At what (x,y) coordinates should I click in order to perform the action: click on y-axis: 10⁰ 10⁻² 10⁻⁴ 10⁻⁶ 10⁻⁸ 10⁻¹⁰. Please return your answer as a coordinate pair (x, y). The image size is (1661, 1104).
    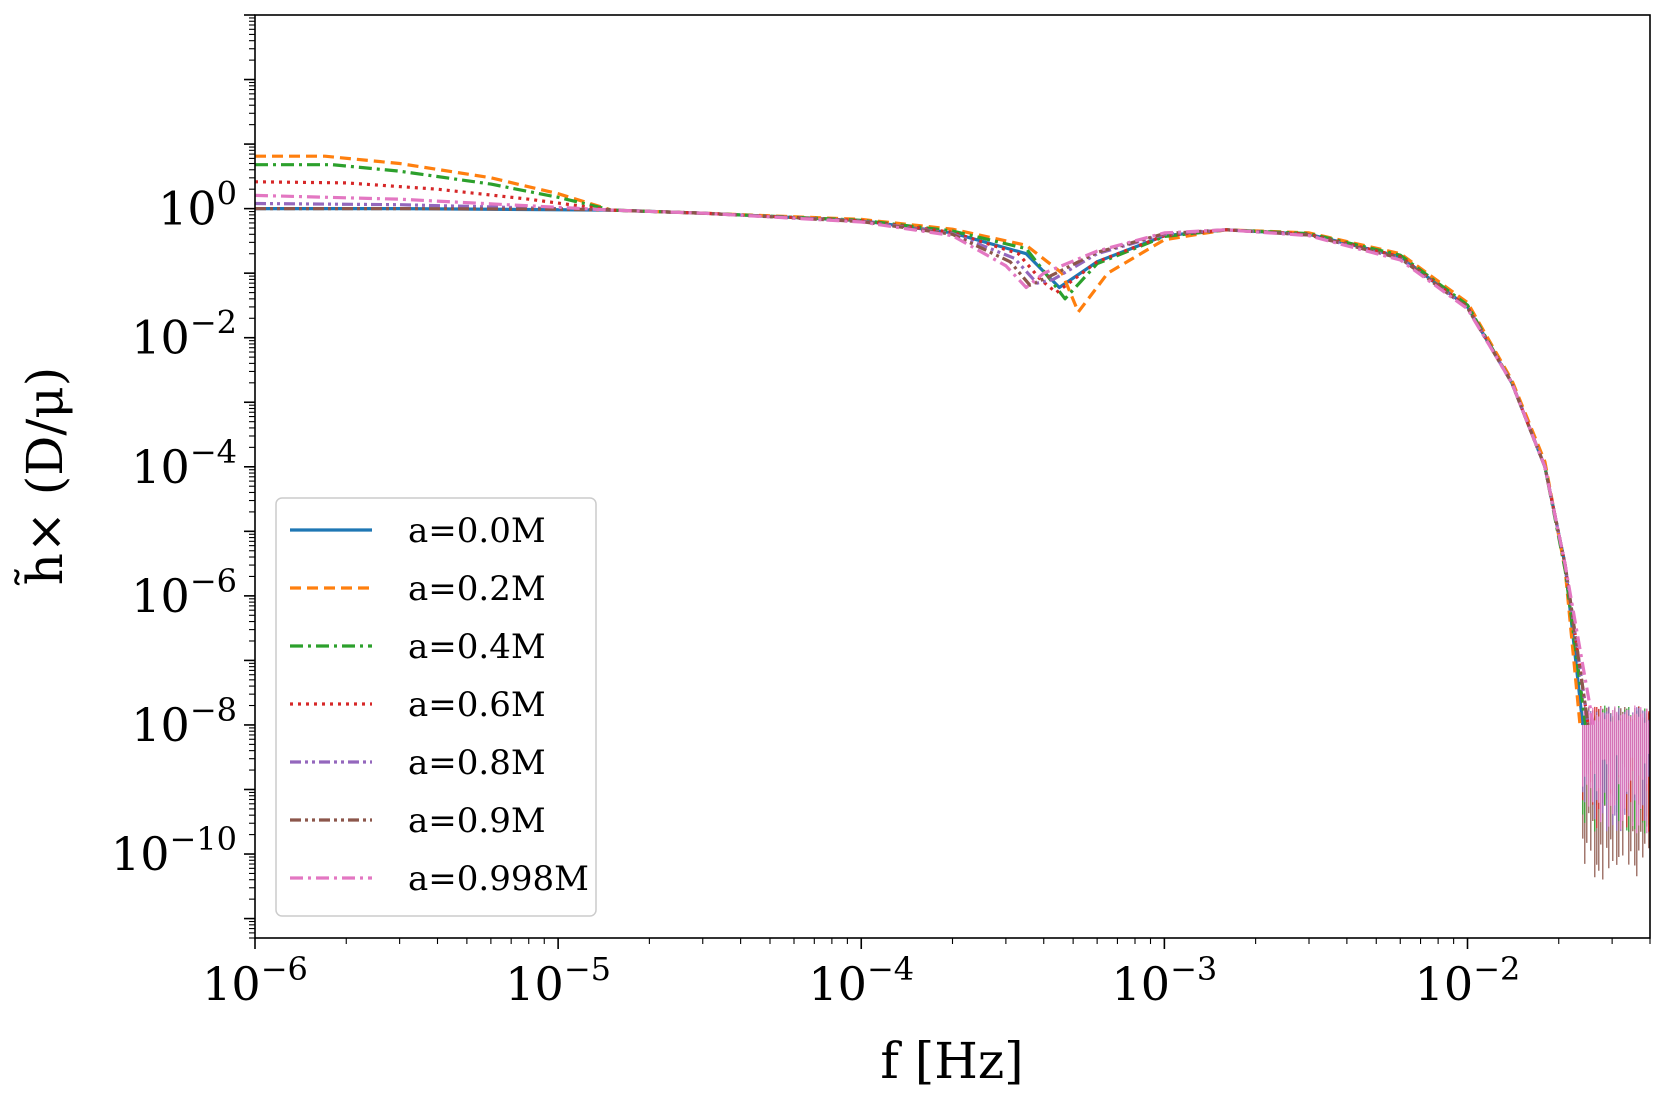
    Looking at the image, I should click on (183, 476).